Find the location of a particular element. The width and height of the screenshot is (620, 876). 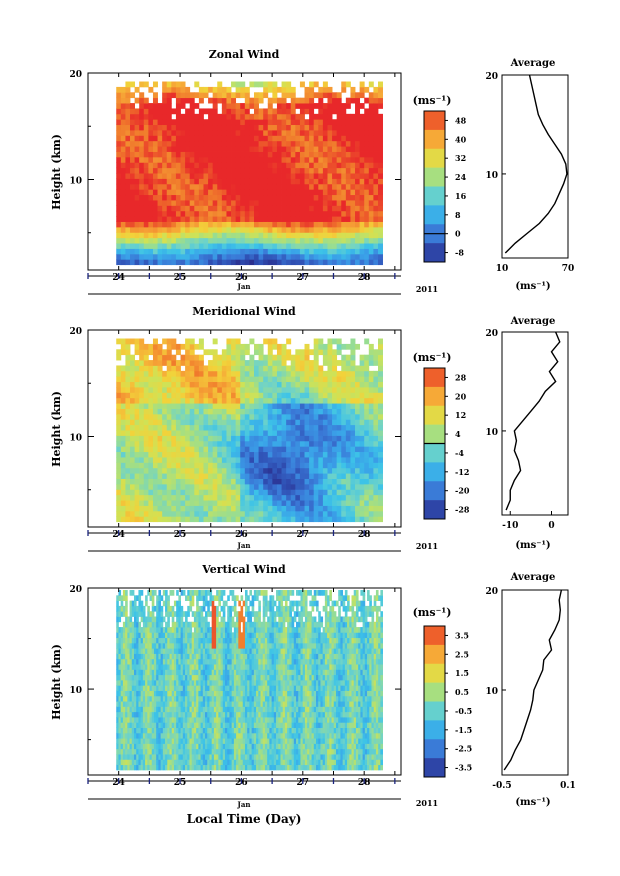

profile-y-tick-label: 10 is located at coordinates (491, 176).